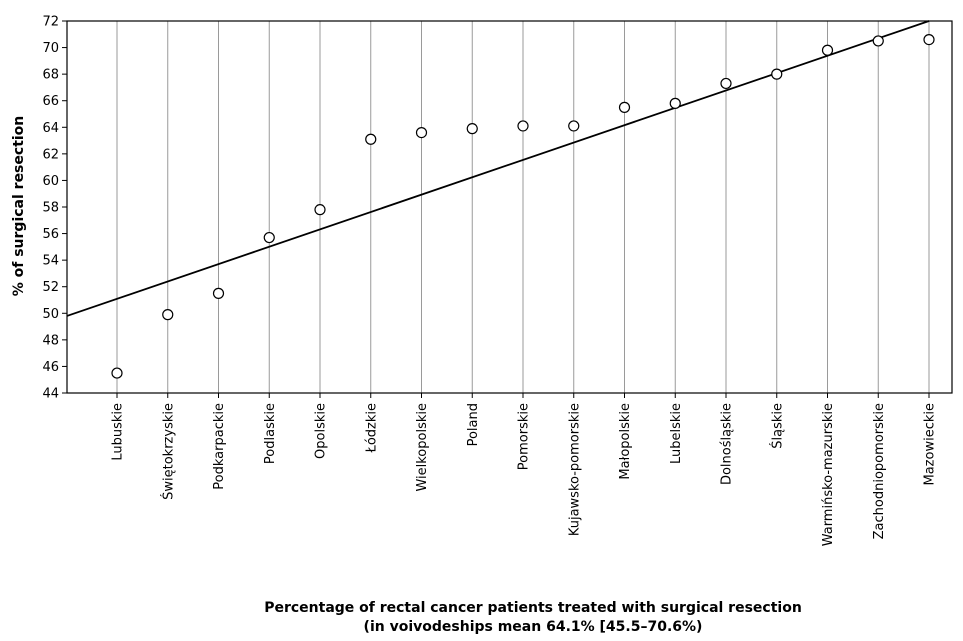 The height and width of the screenshot is (641, 963). I want to click on x-category-label: Warmińsko-mazurskie, so click(828, 474).